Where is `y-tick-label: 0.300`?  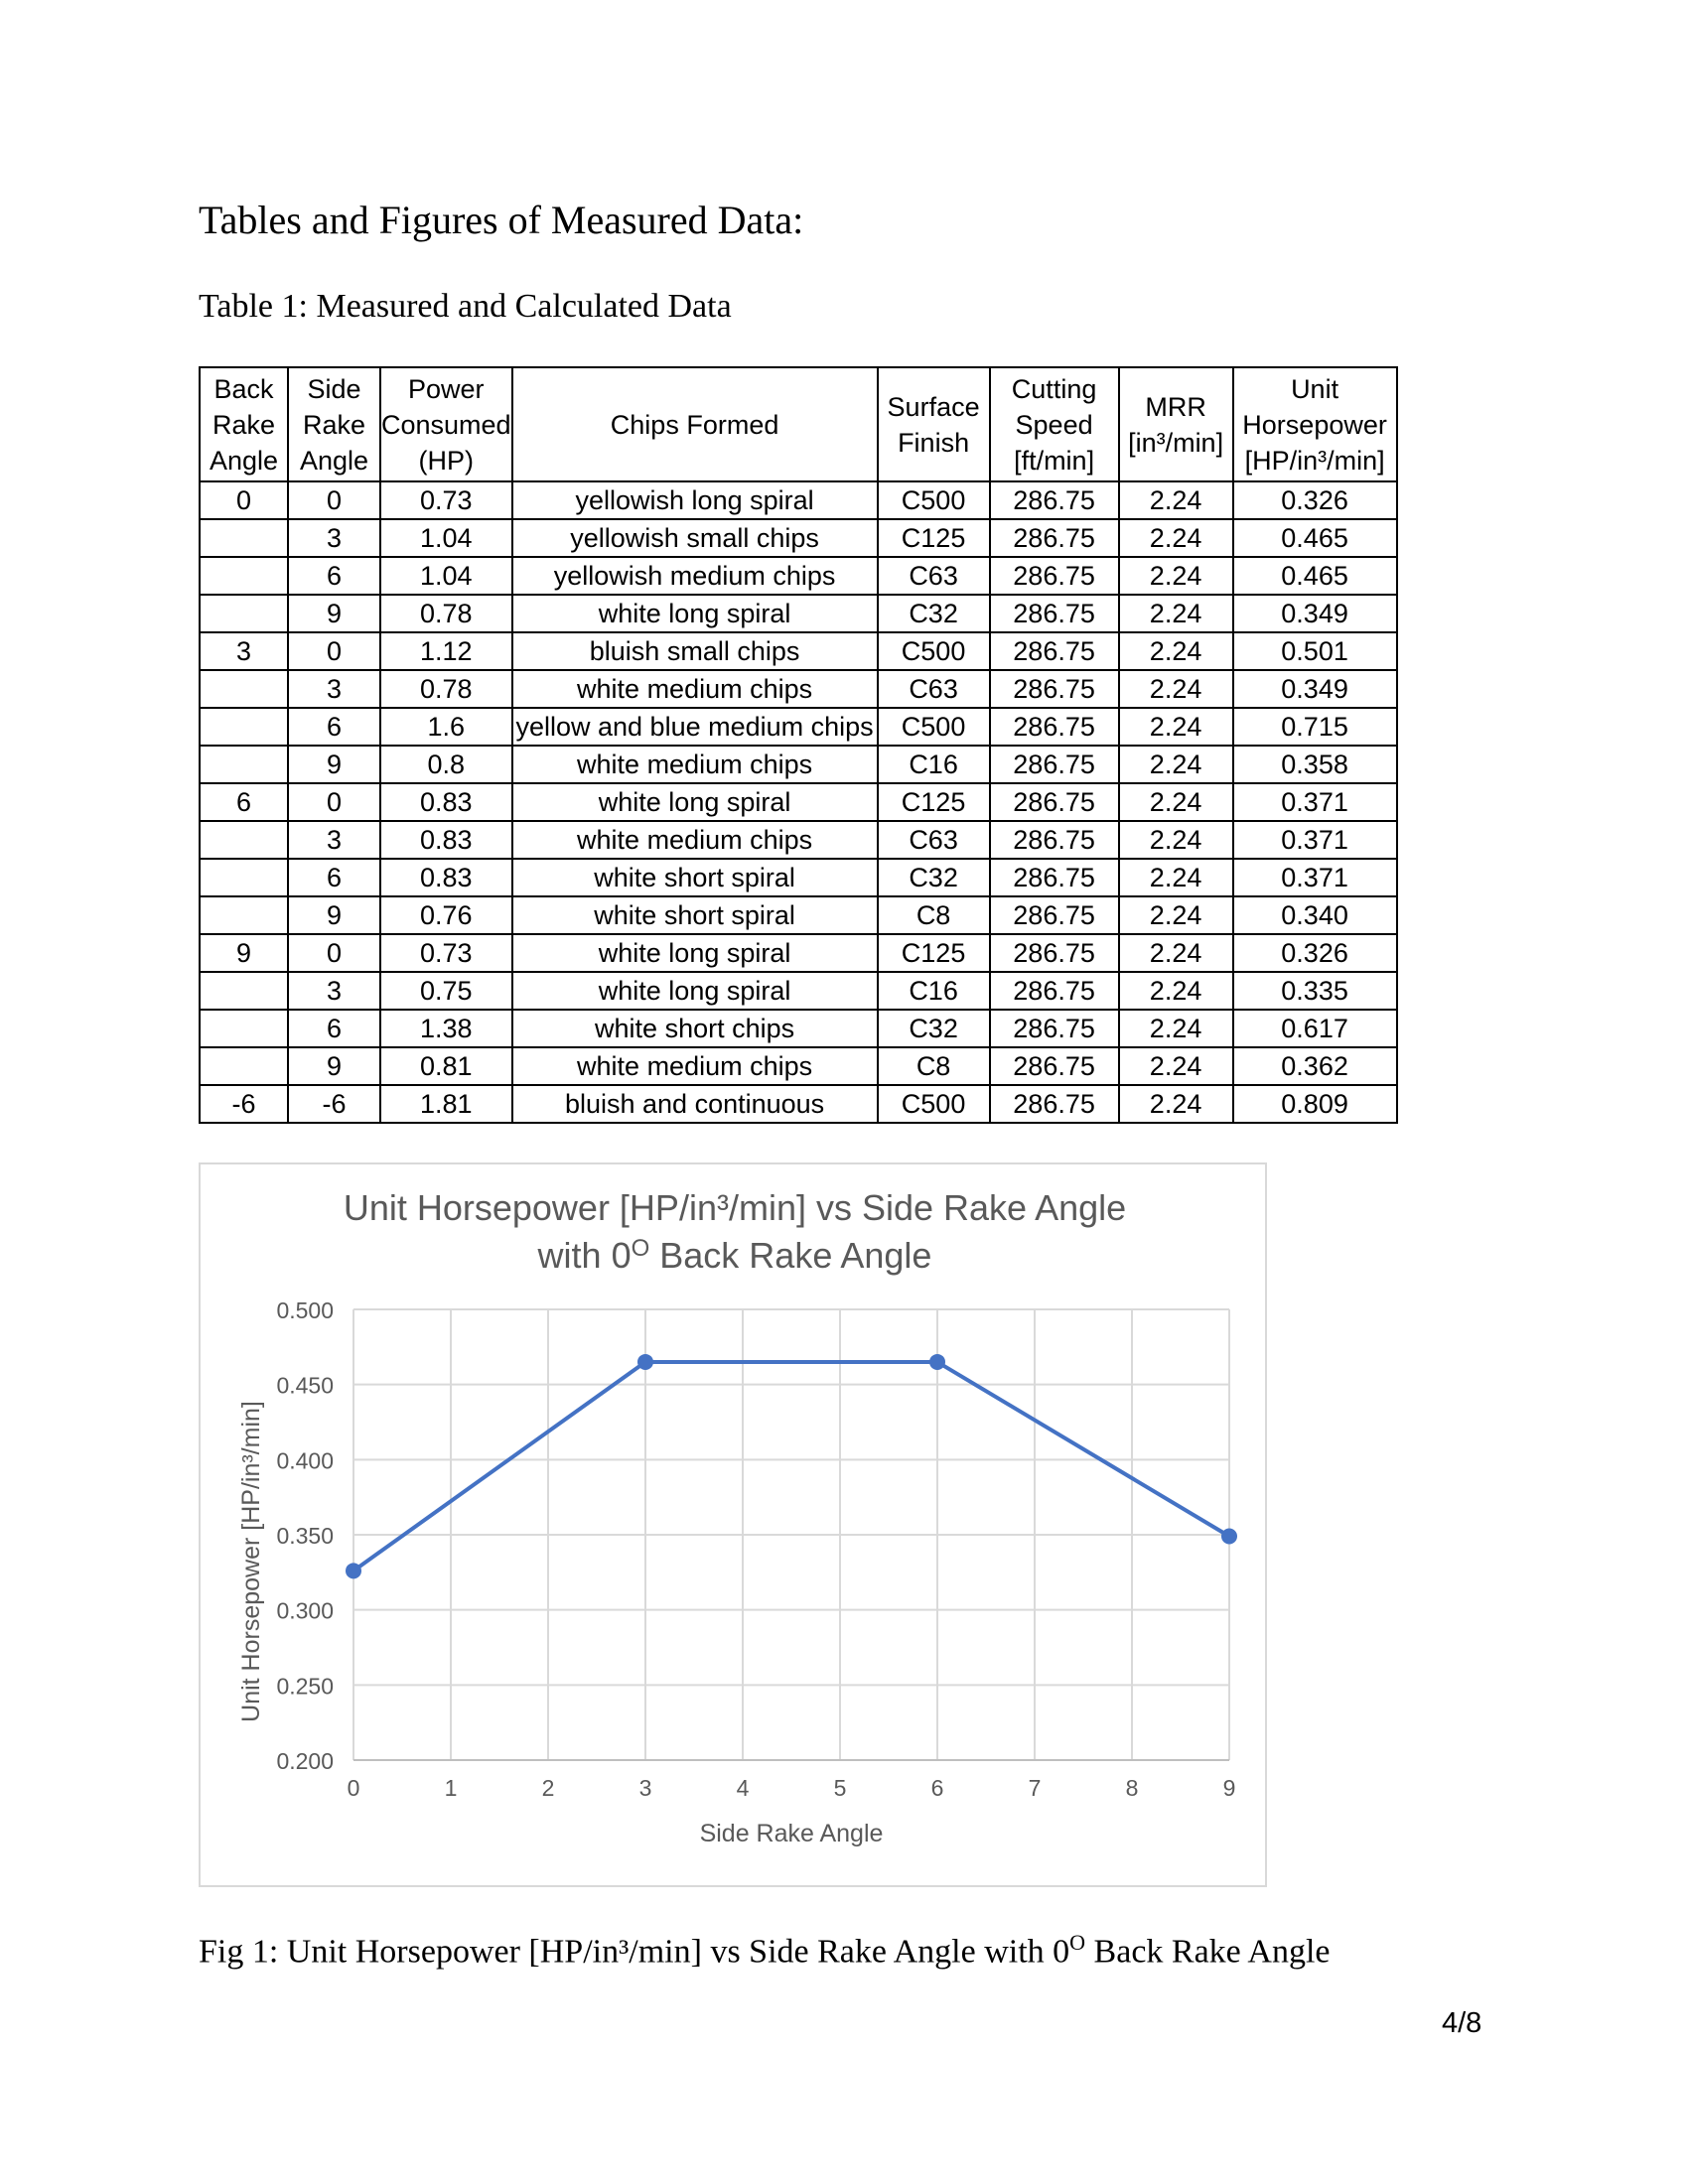 y-tick-label: 0.300 is located at coordinates (305, 1611).